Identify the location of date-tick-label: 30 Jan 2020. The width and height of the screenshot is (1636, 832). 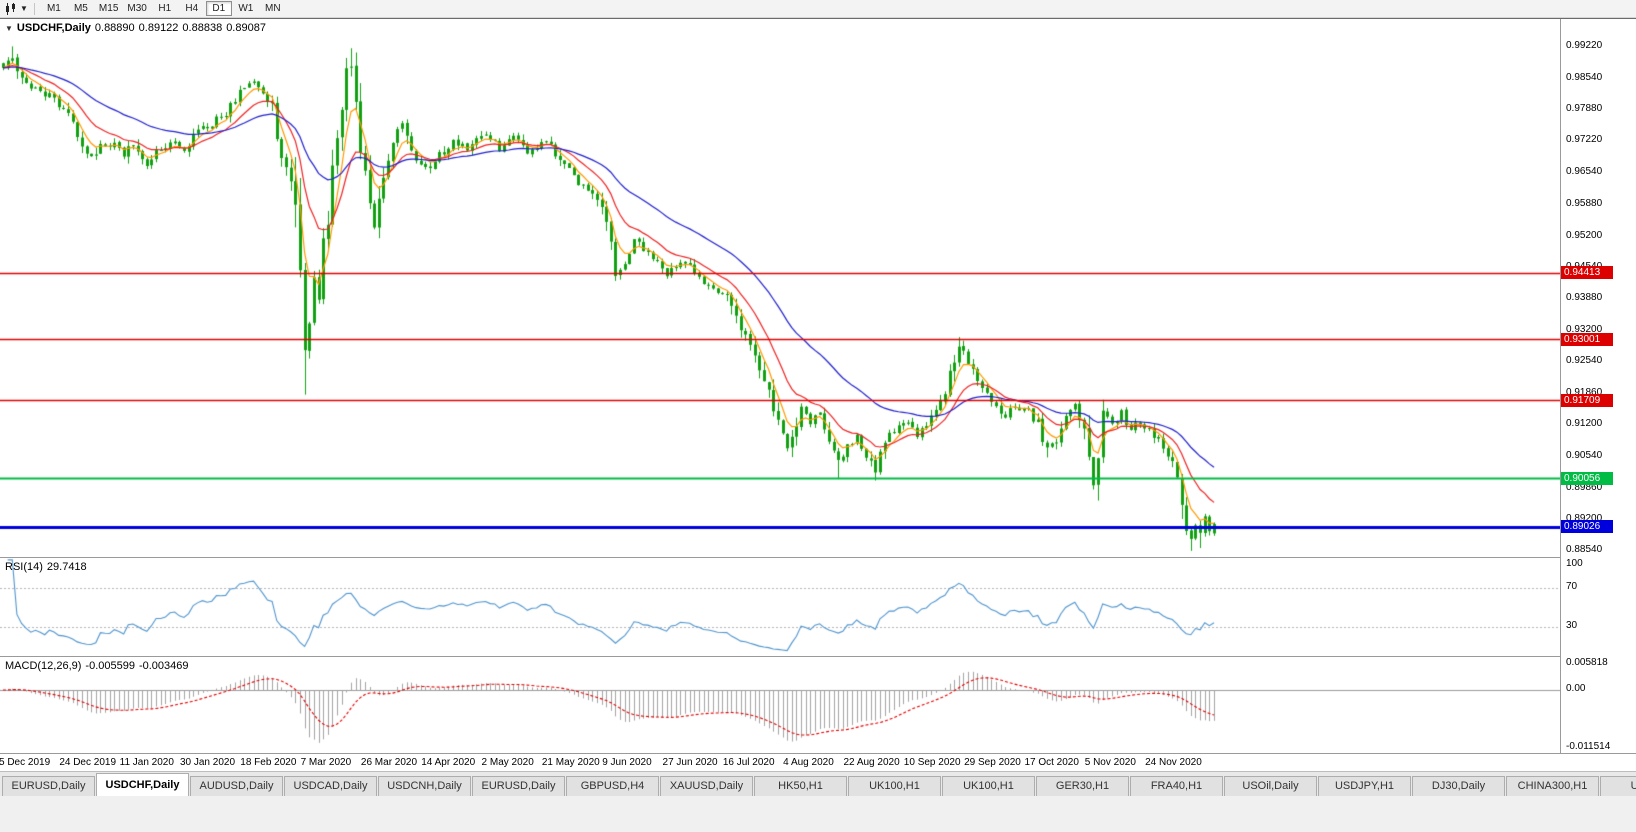
(207, 762).